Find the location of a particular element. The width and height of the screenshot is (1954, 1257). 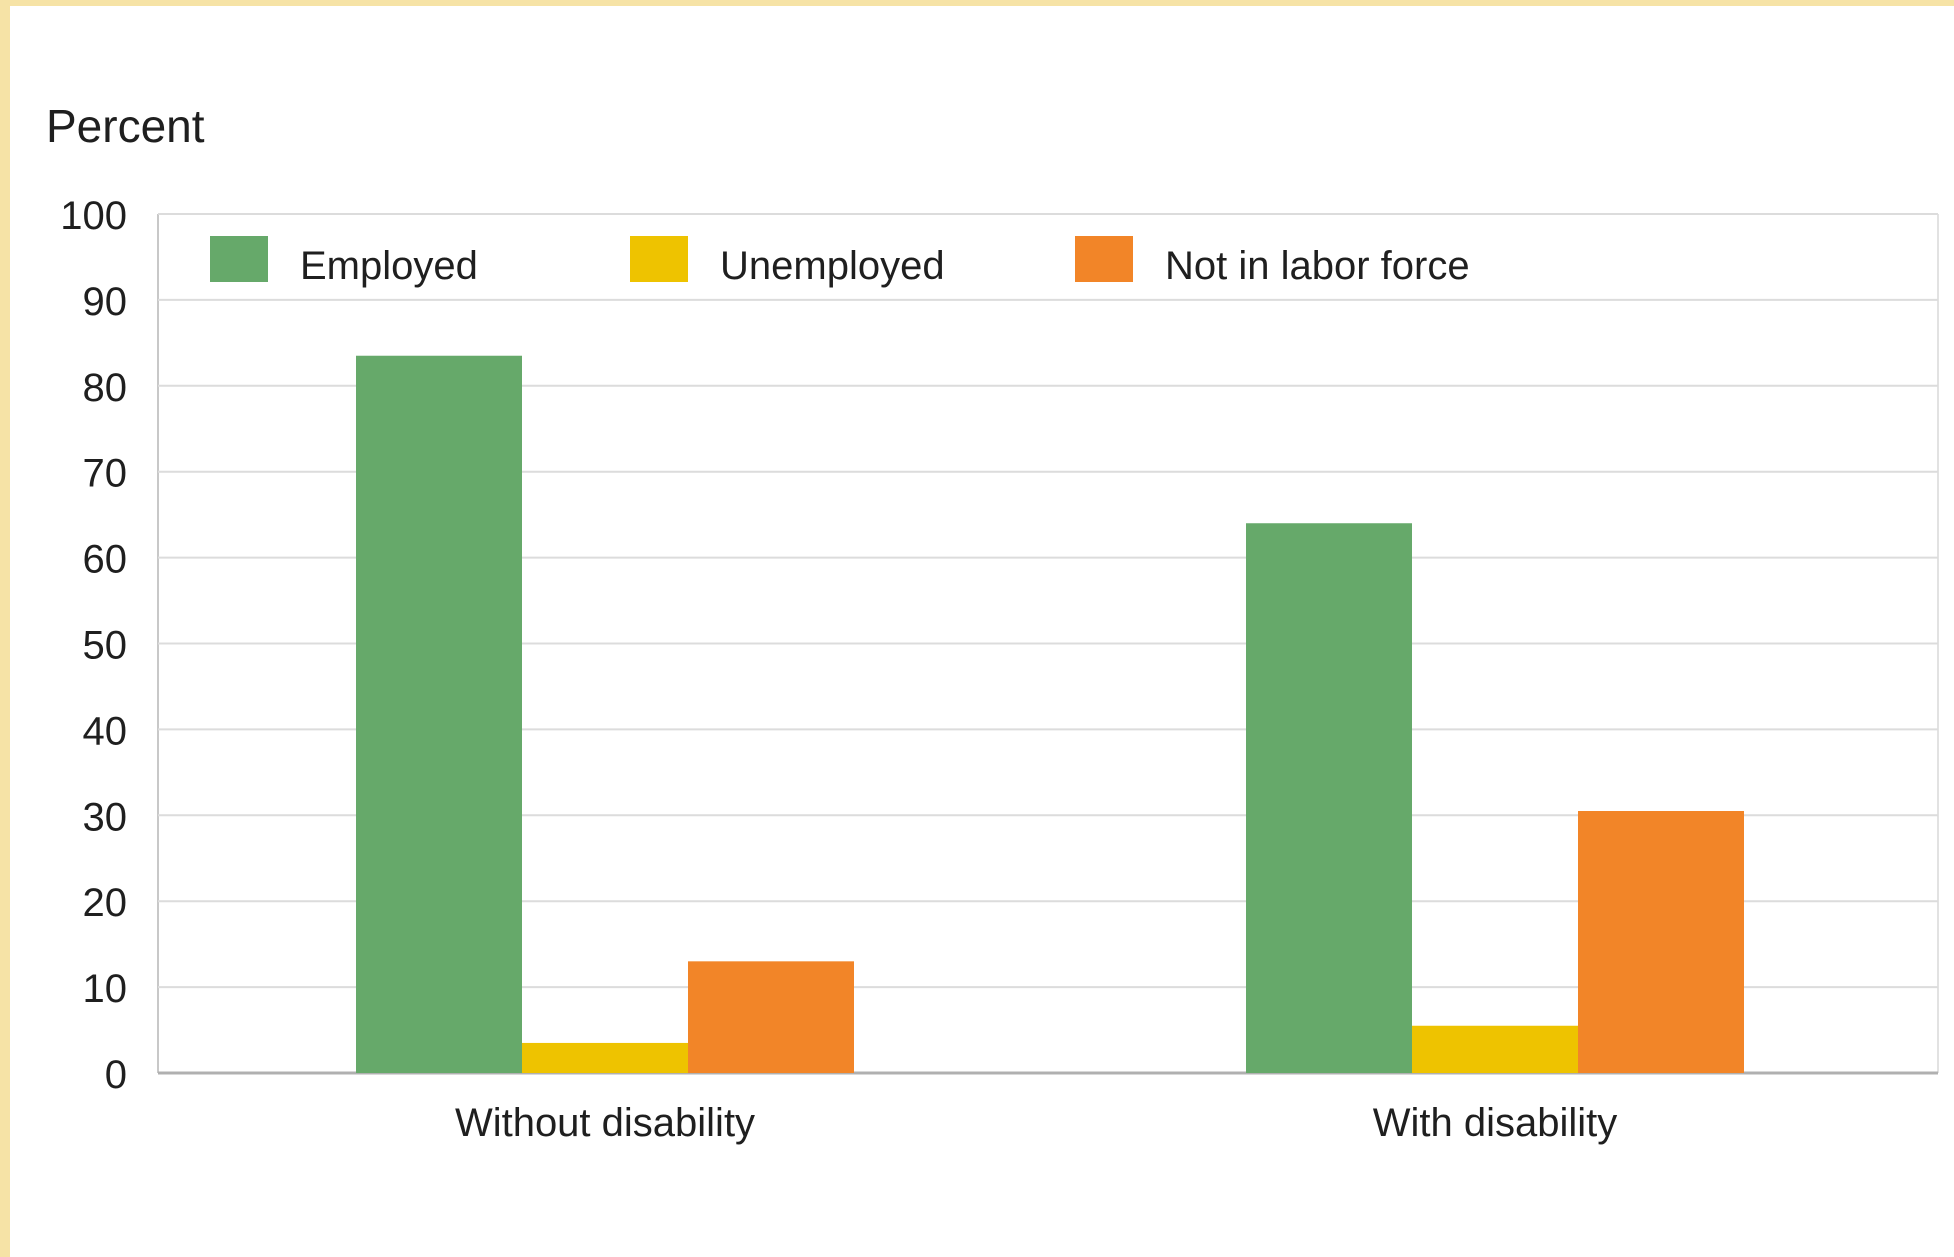

x-tick-labels: Without disability With disability is located at coordinates (1036, 1123).